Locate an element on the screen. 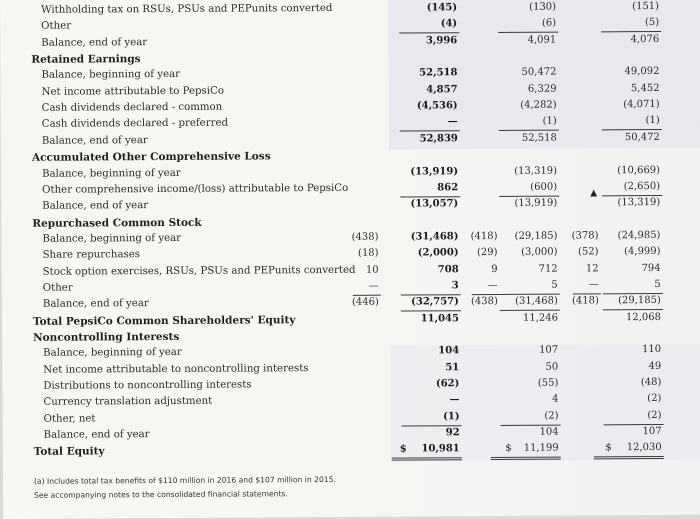 The image size is (700, 519). amount-2014: (5) is located at coordinates (652, 23).